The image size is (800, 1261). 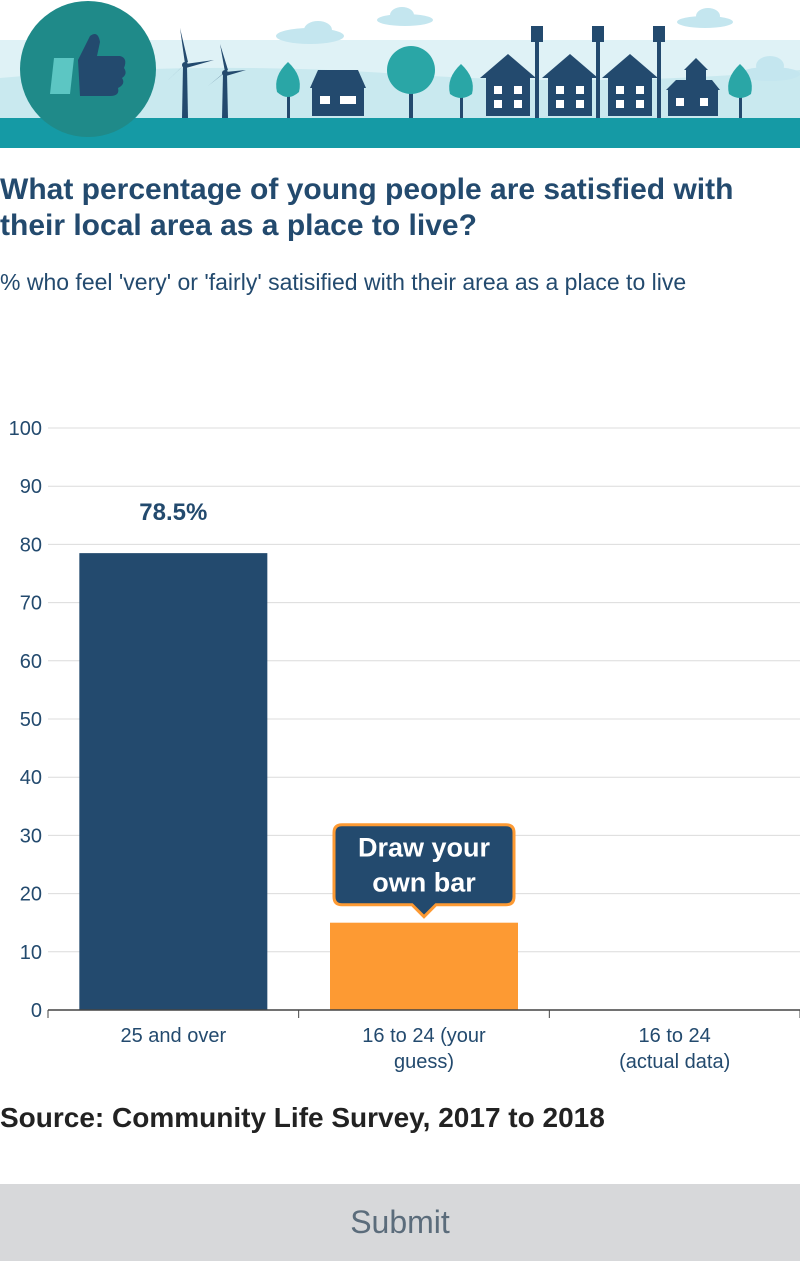 I want to click on x-tick-label: 25 and over, so click(x=174, y=1036).